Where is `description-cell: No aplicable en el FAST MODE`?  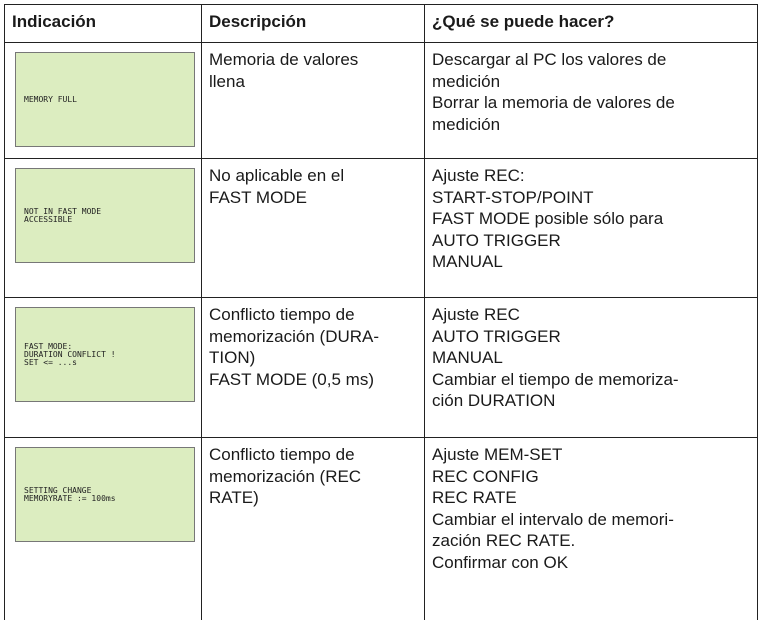
description-cell: No aplicable en el FAST MODE is located at coordinates (312, 227).